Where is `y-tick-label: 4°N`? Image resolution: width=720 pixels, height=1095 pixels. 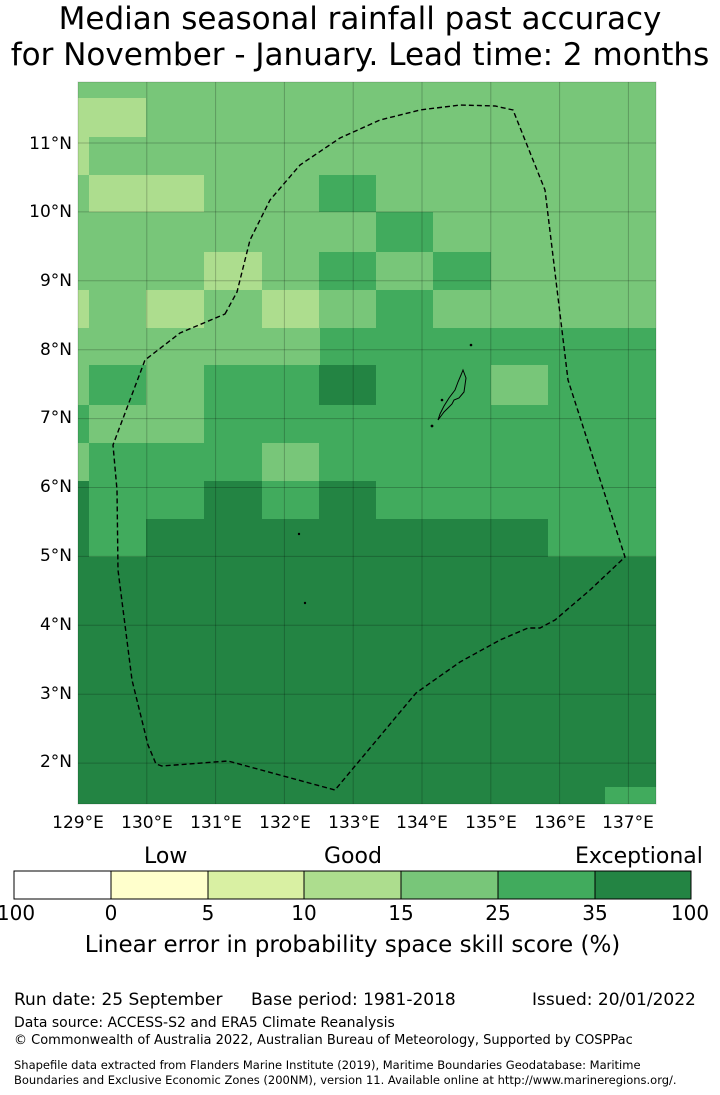 y-tick-label: 4°N is located at coordinates (56, 625).